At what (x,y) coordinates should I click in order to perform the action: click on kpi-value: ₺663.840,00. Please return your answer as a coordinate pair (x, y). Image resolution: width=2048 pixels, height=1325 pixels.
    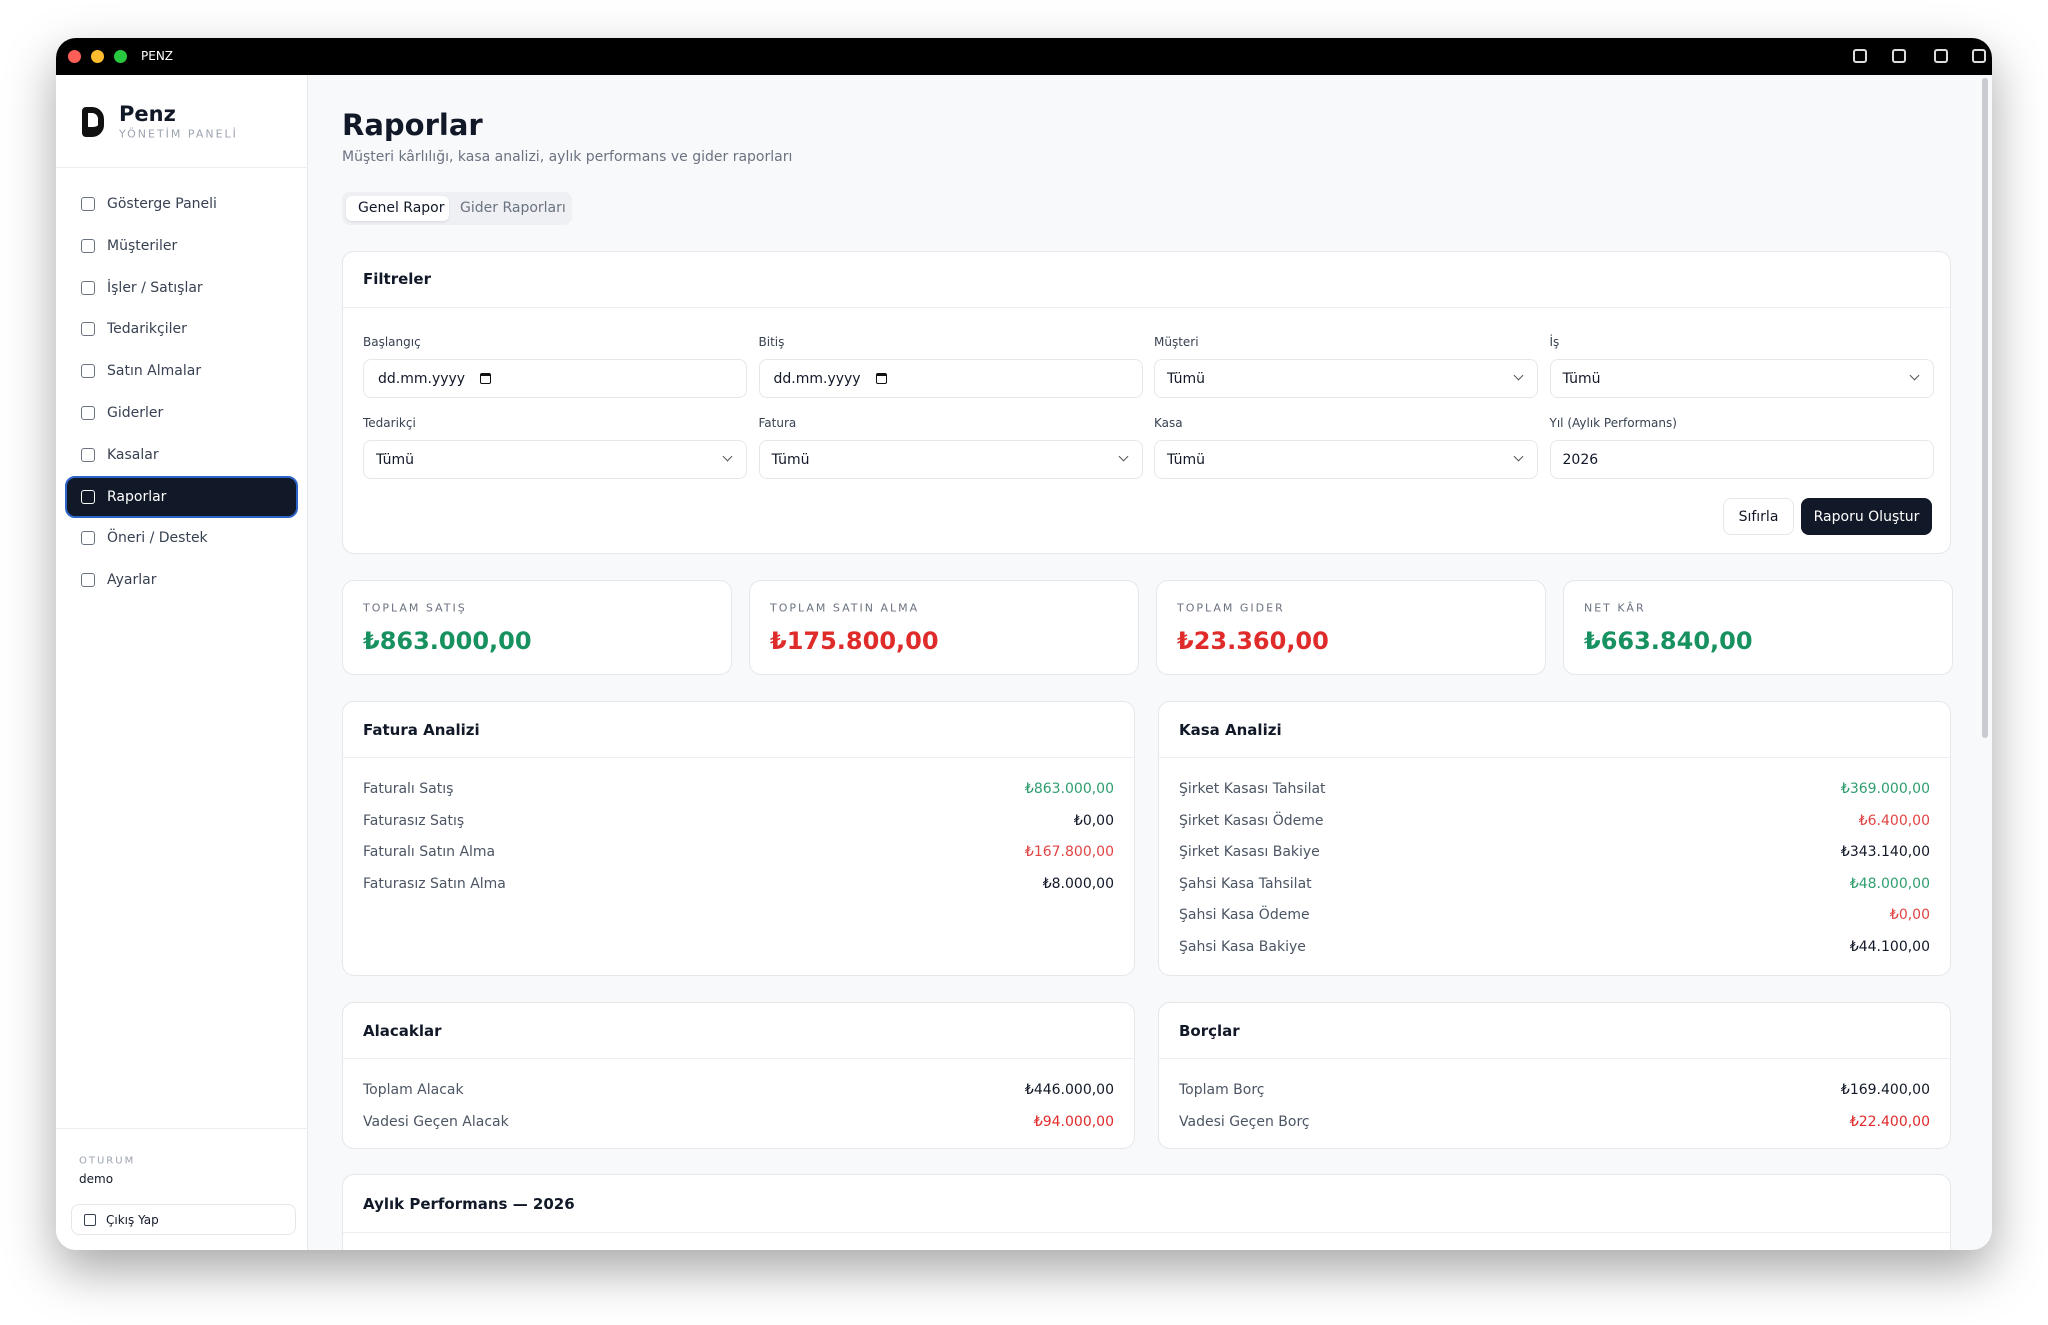
    Looking at the image, I should click on (1668, 641).